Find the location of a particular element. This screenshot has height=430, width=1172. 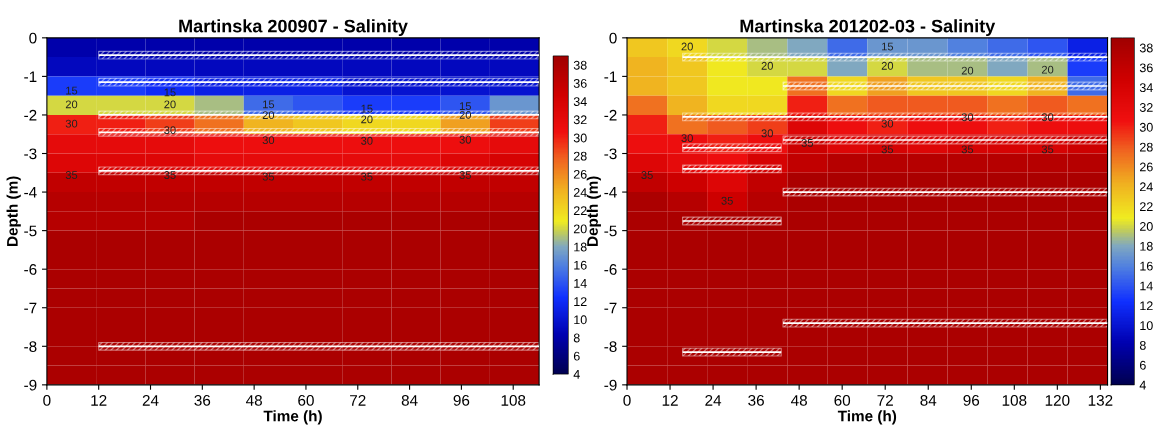

color-bar-label: 12 is located at coordinates (580, 301).